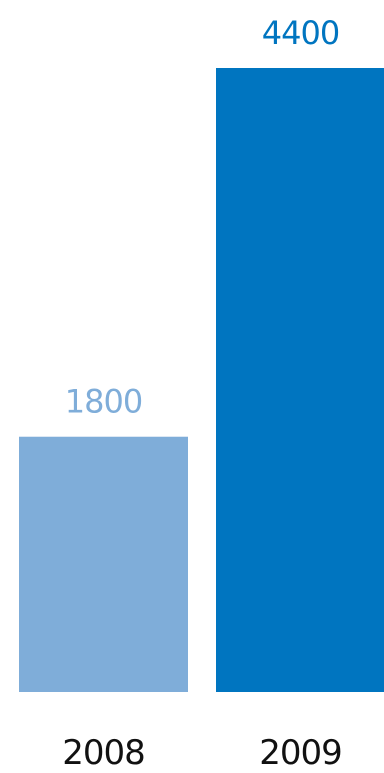 The height and width of the screenshot is (773, 384). Describe the element at coordinates (103, 402) in the screenshot. I see `value-label-2008: 1800` at that location.